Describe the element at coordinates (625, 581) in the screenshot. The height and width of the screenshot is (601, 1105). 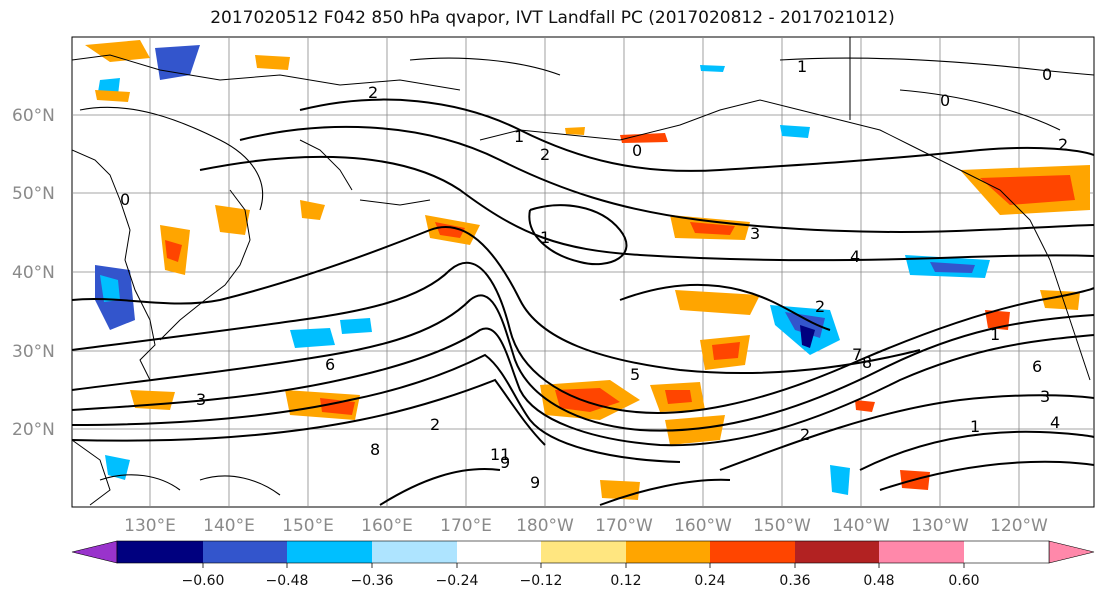
I see `colorbar-tick-label: 0.12` at that location.